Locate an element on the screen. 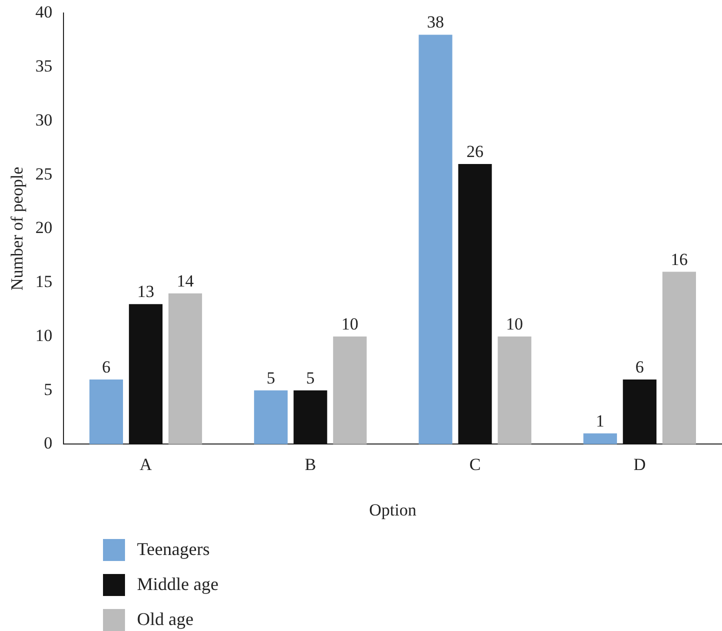 The height and width of the screenshot is (631, 722). y-tick-label: 15 is located at coordinates (43, 282).